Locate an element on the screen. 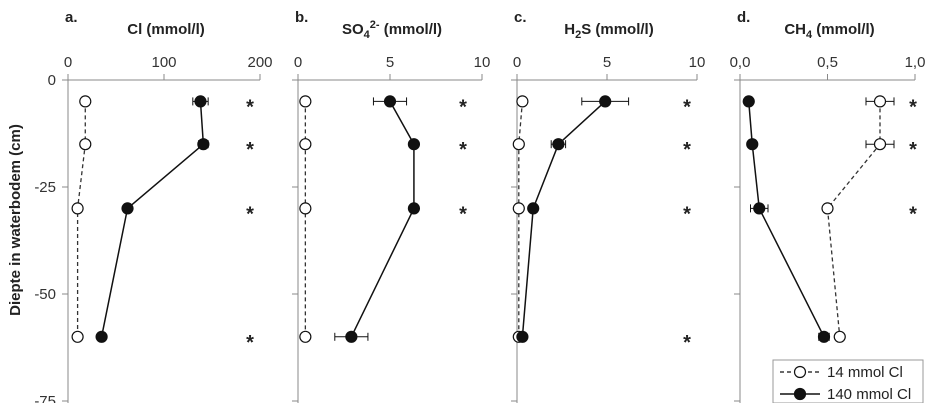  panel-title: SO42- (mmol/l) is located at coordinates (392, 30).